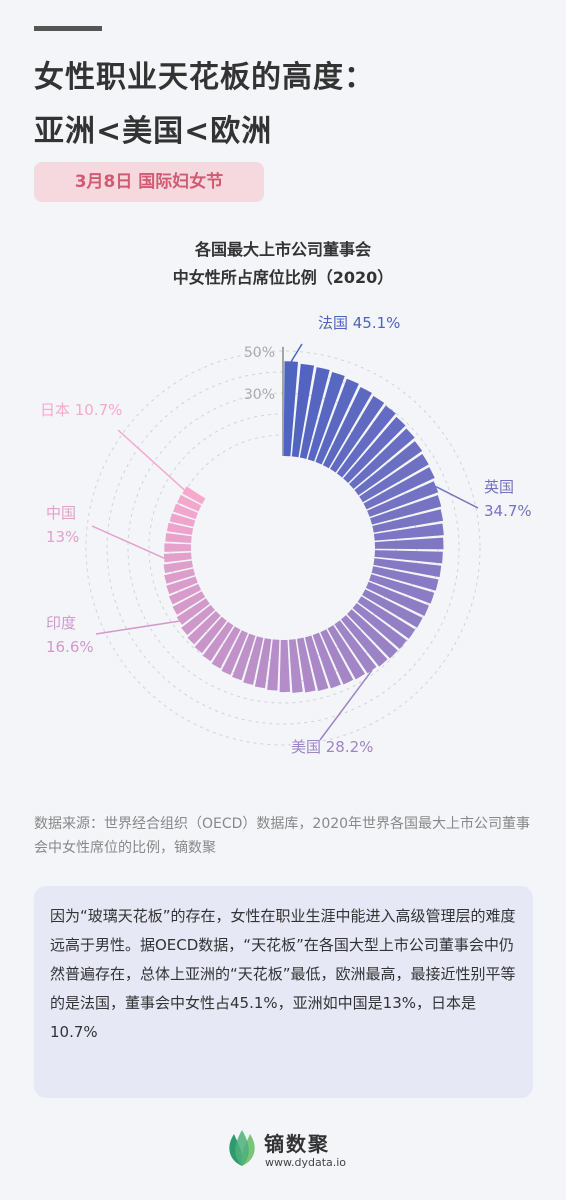 This screenshot has height=1200, width=566. Describe the element at coordinates (297, 1144) in the screenshot. I see `brand-name: 镝数聚` at that location.